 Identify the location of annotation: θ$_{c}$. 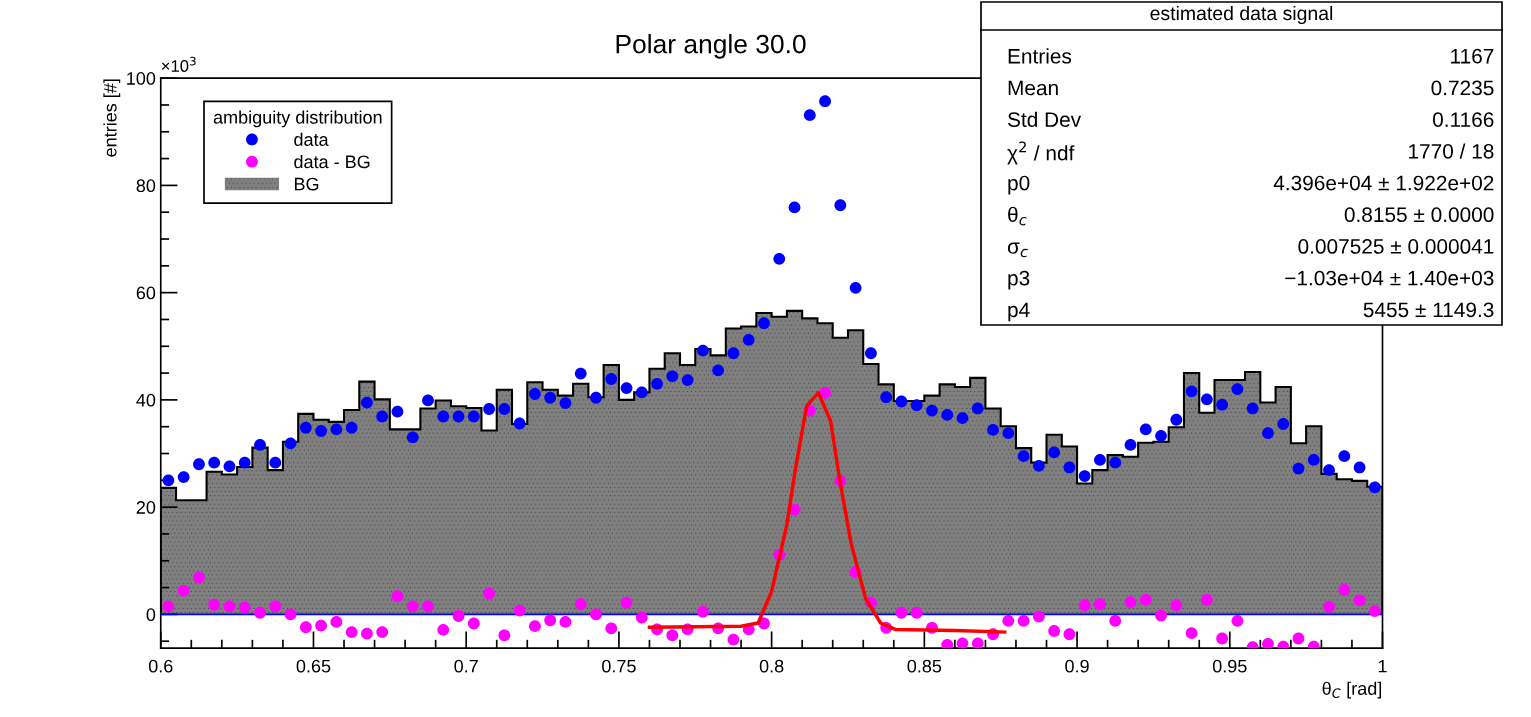
(1017, 216).